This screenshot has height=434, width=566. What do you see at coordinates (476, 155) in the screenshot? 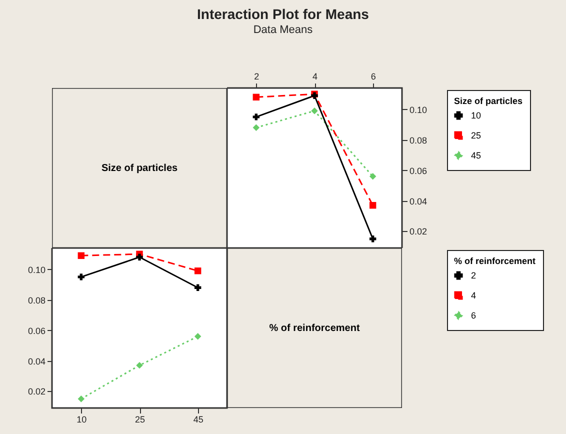
I see `legend-label: 45` at bounding box center [476, 155].